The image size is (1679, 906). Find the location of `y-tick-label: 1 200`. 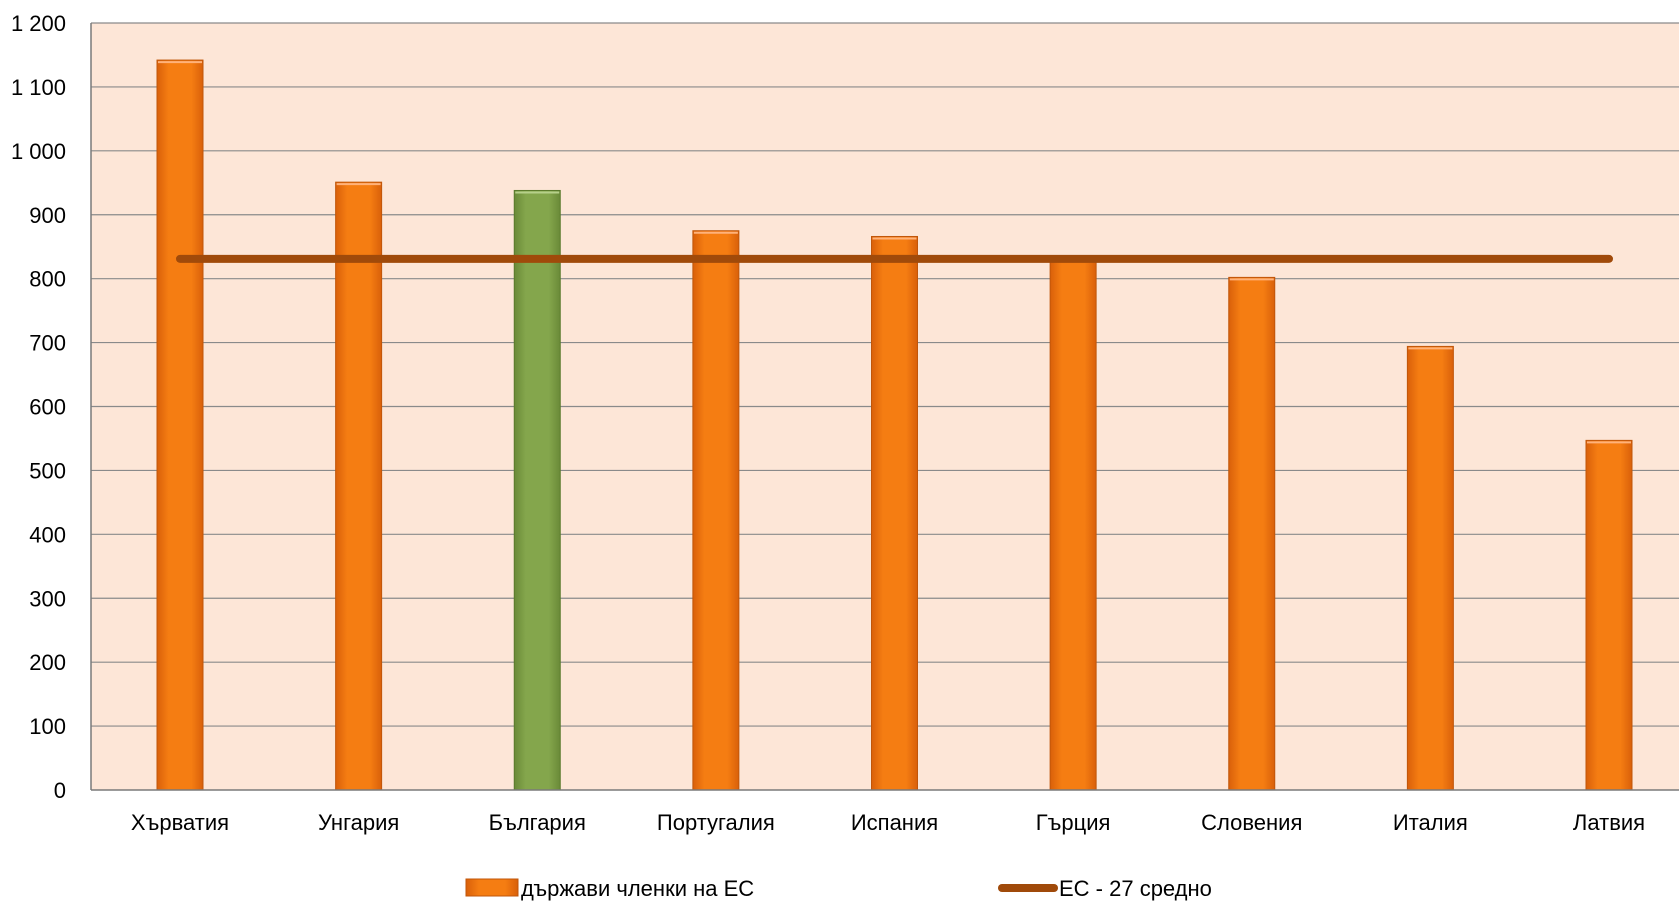

y-tick-label: 1 200 is located at coordinates (38, 23).